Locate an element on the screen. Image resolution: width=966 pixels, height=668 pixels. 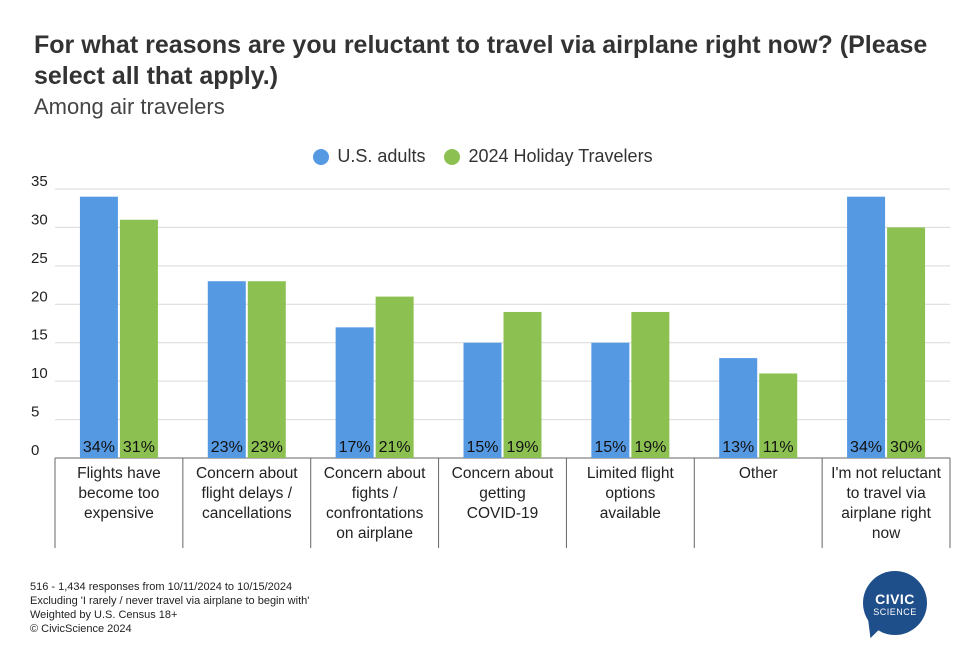
legend-item-holiday-travelers: 2024 Holiday Travelers is located at coordinates (548, 156).